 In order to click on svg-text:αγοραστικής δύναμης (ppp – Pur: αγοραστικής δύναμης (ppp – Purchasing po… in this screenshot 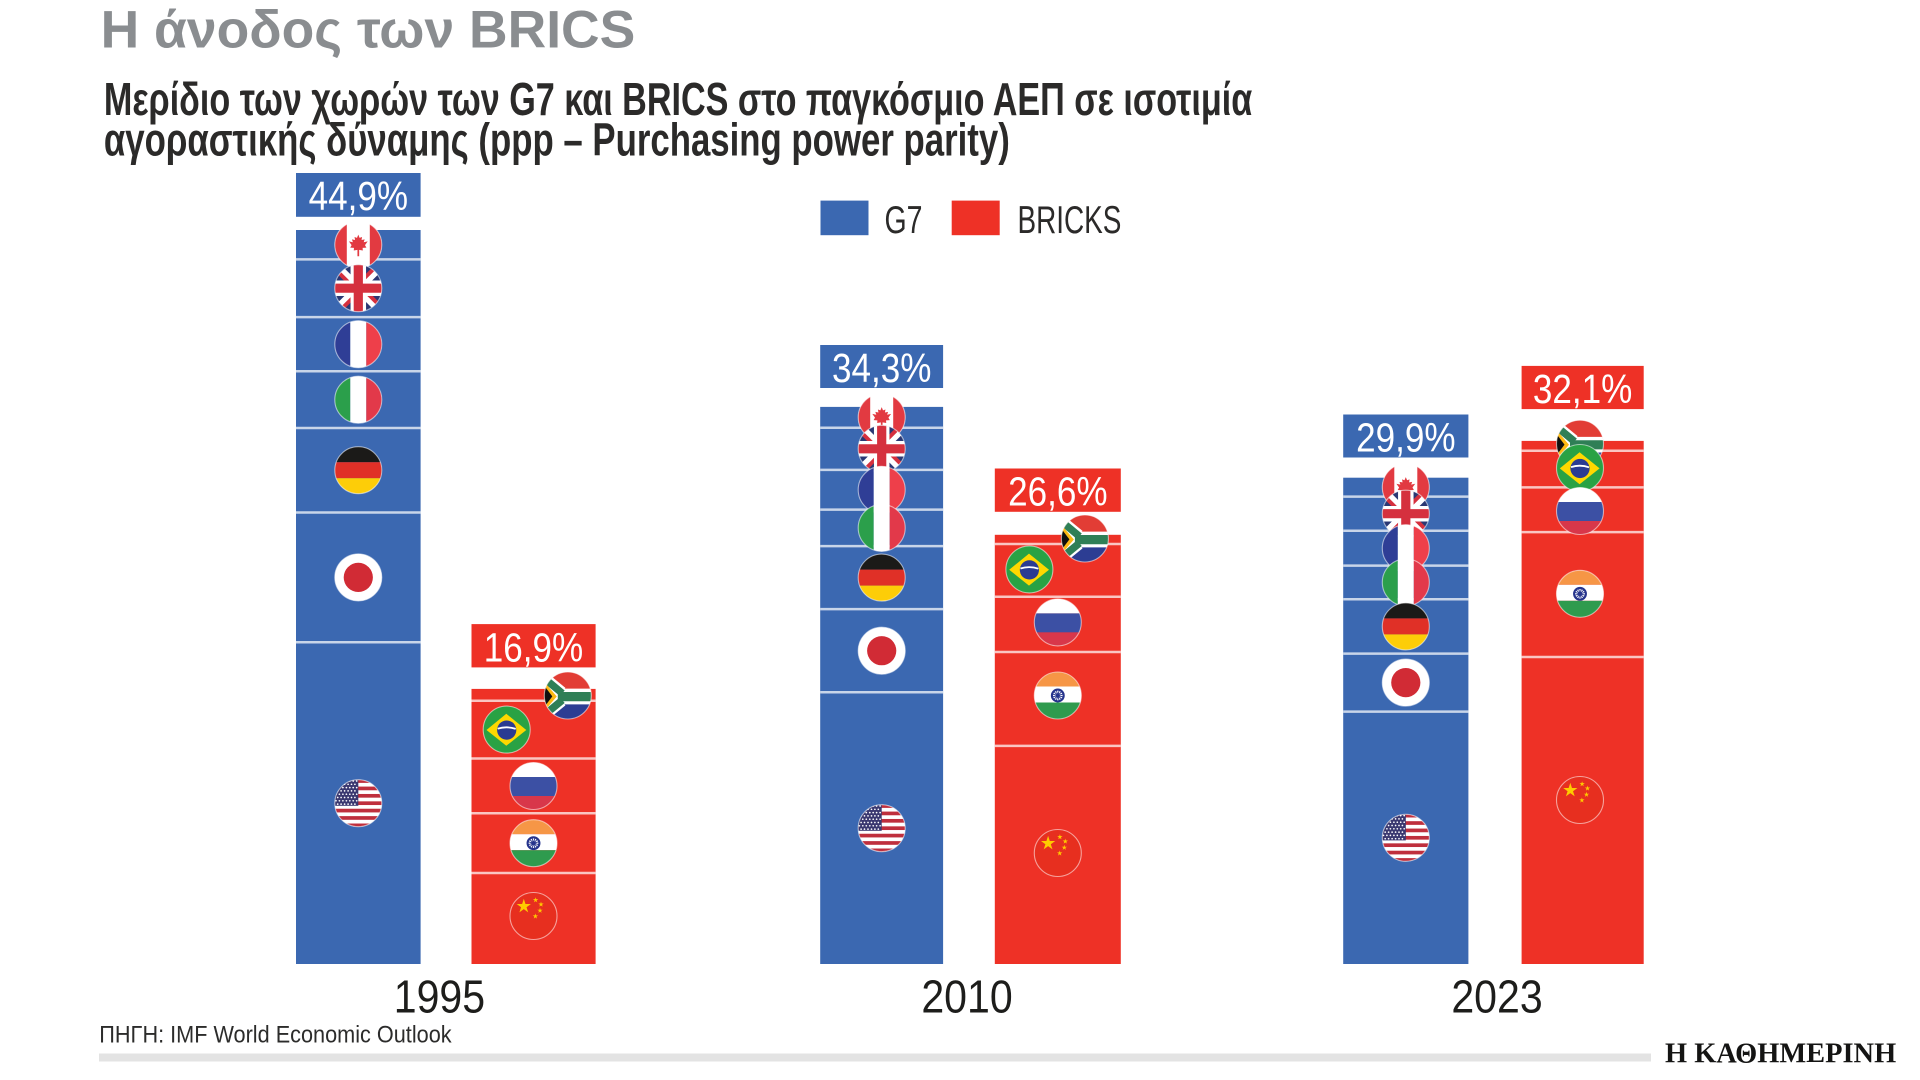, I will do `click(557, 140)`.